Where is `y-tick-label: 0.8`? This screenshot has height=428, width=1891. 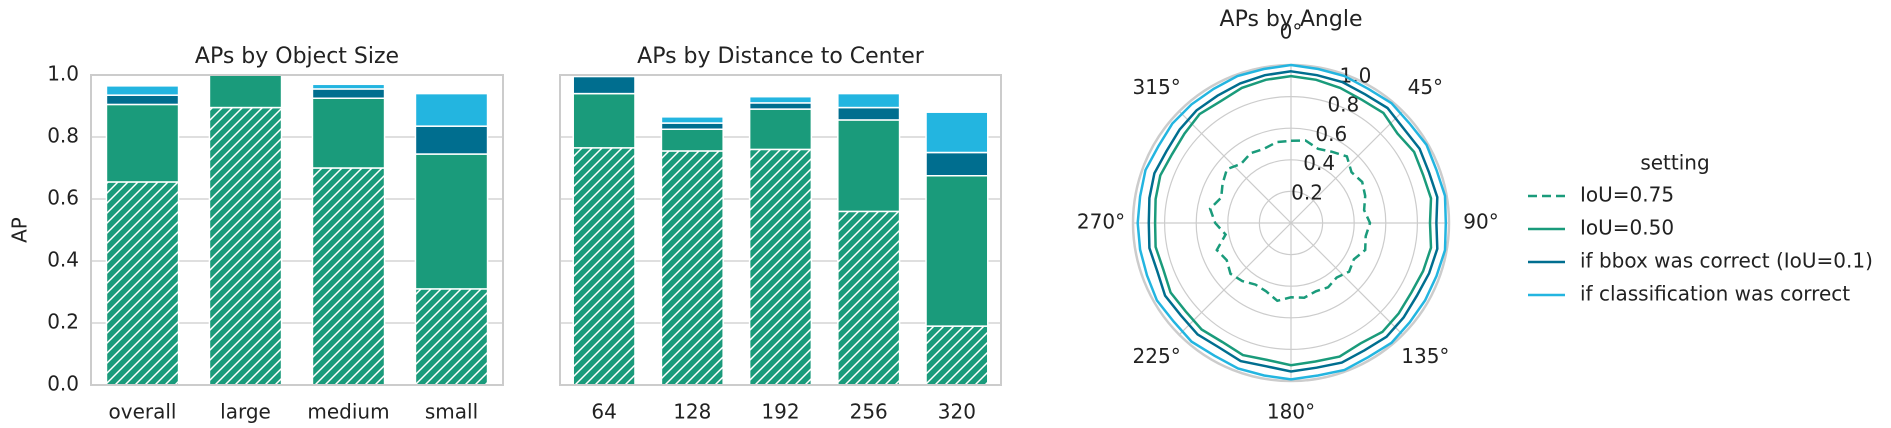
y-tick-label: 0.8 is located at coordinates (63, 136).